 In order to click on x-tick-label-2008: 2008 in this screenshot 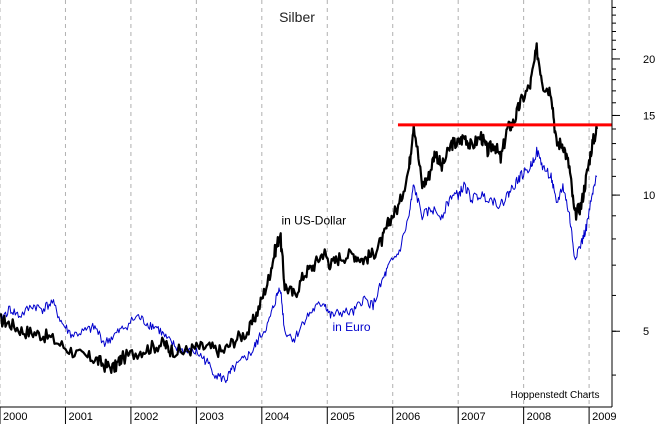, I will do `click(539, 417)`.